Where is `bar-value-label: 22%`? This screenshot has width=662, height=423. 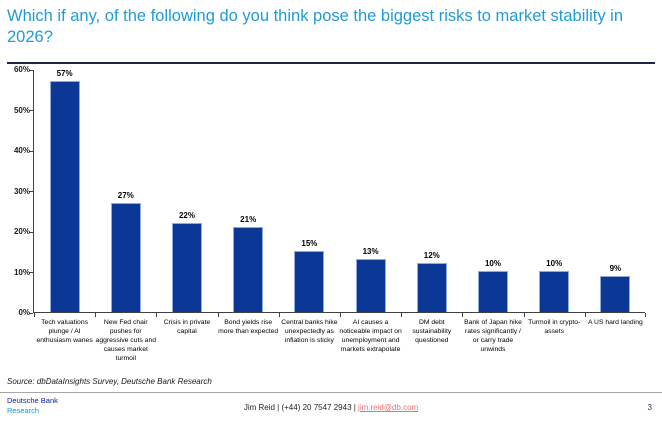
bar-value-label: 22% is located at coordinates (186, 215).